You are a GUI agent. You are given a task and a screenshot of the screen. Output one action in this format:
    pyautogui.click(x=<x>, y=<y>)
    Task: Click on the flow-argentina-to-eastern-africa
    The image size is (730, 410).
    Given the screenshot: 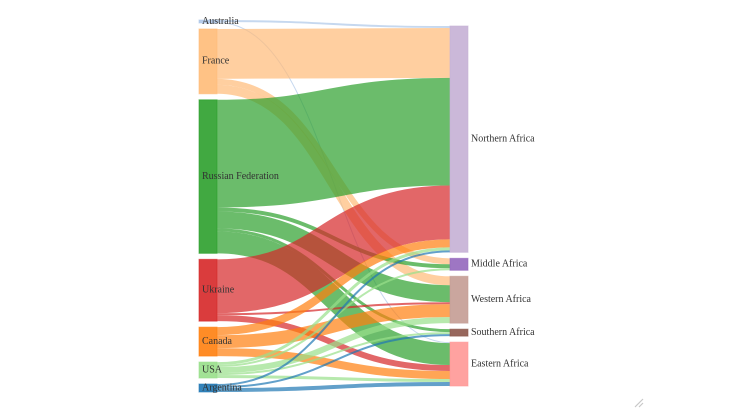 What is the action you would take?
    pyautogui.click(x=333, y=387)
    